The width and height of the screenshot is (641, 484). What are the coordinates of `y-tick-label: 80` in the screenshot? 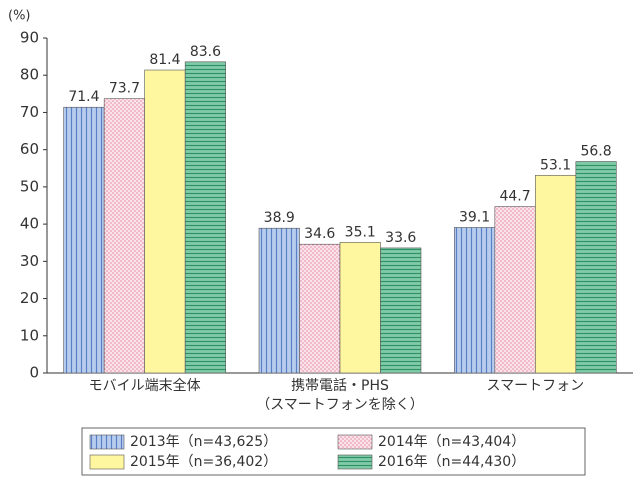 It's located at (29, 75).